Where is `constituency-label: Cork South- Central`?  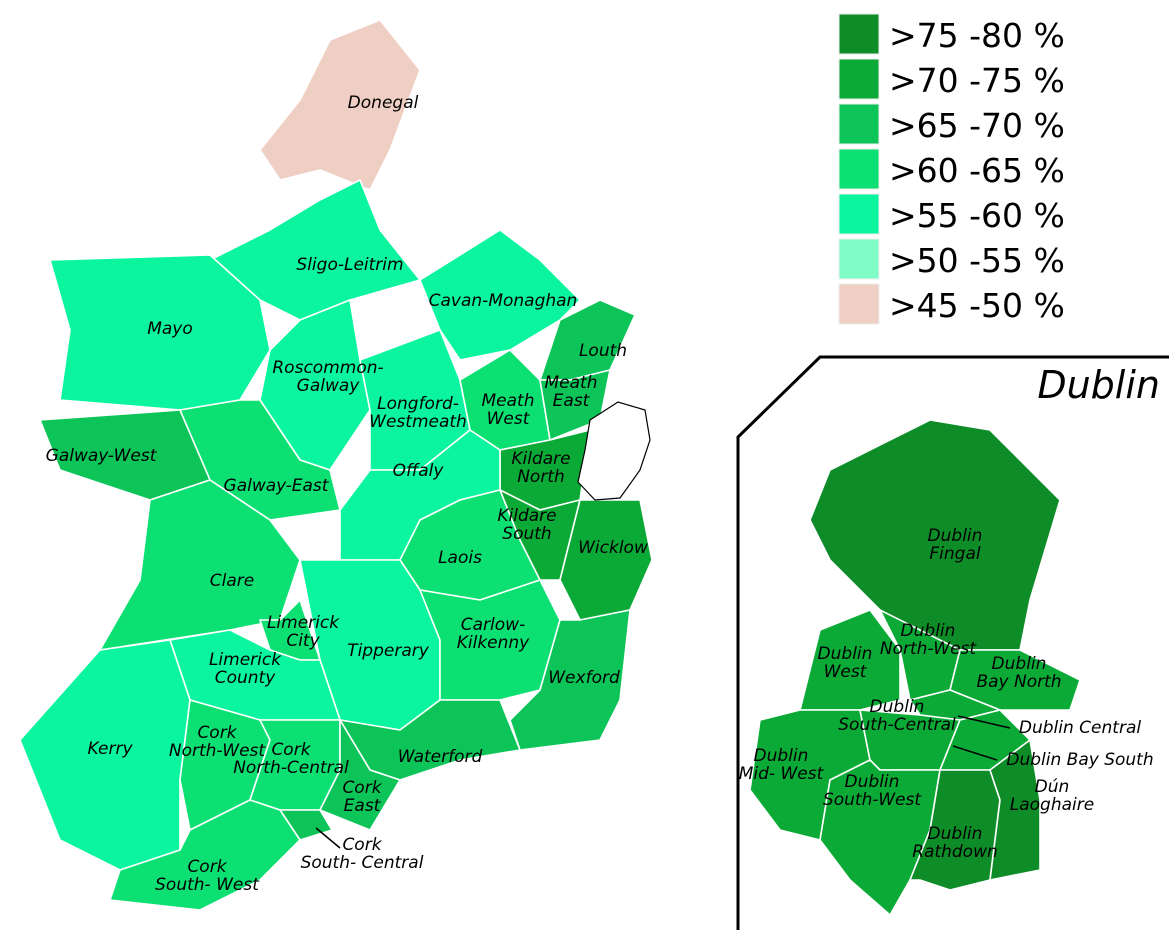
constituency-label: Cork South- Central is located at coordinates (362, 854).